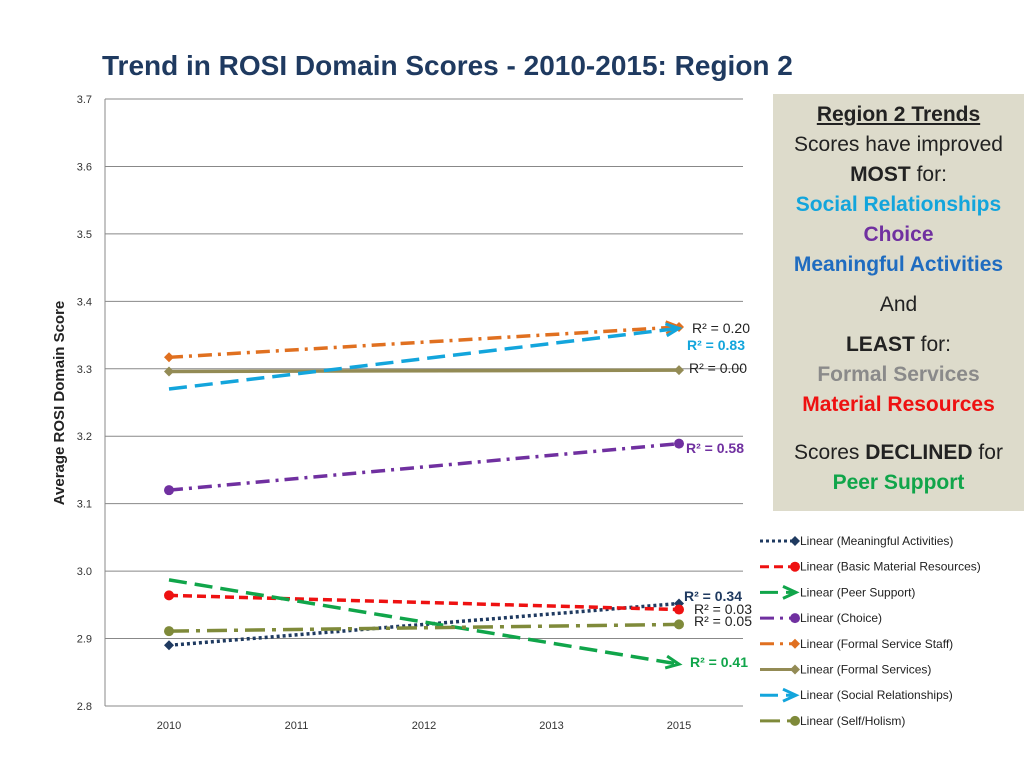 This screenshot has width=1024, height=768. What do you see at coordinates (987, 452) in the screenshot?
I see `sidebar-declined-suffix: for` at bounding box center [987, 452].